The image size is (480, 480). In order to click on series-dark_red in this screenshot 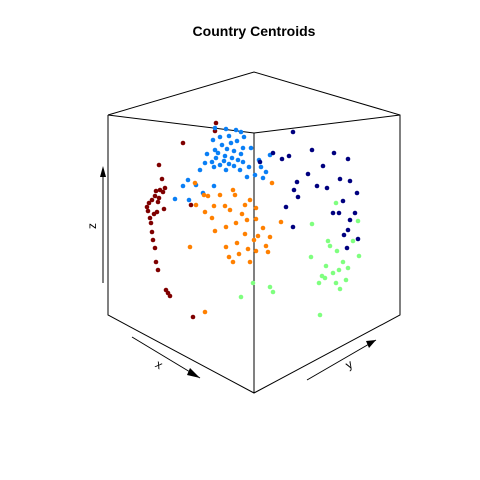, I will do `click(181, 220)`.